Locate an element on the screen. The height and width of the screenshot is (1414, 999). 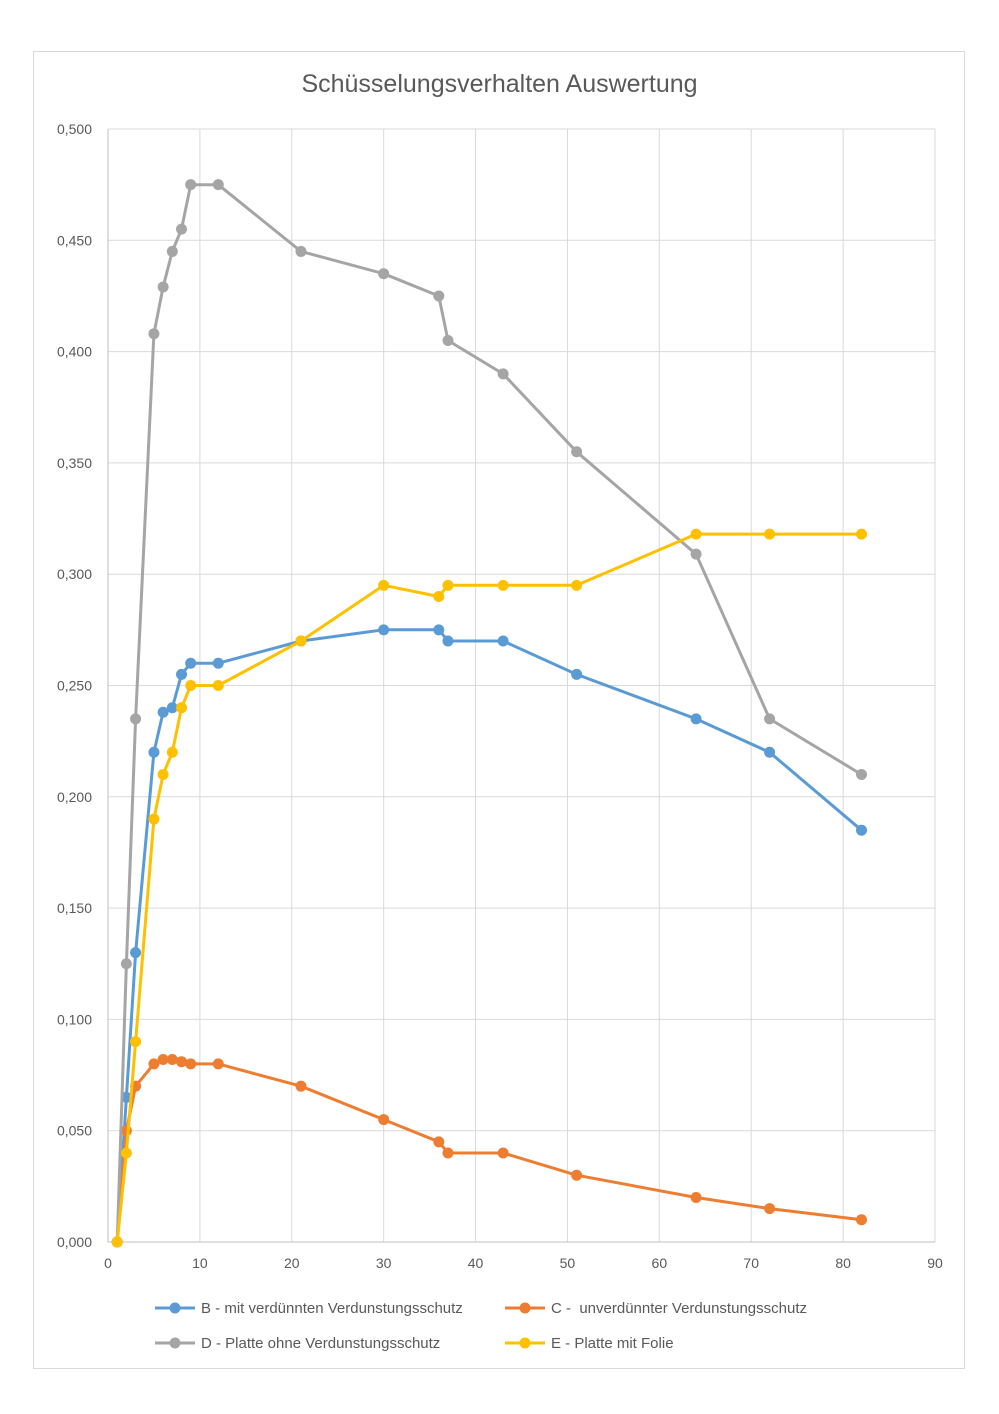
x-tick-label: 30 is located at coordinates (384, 1263).